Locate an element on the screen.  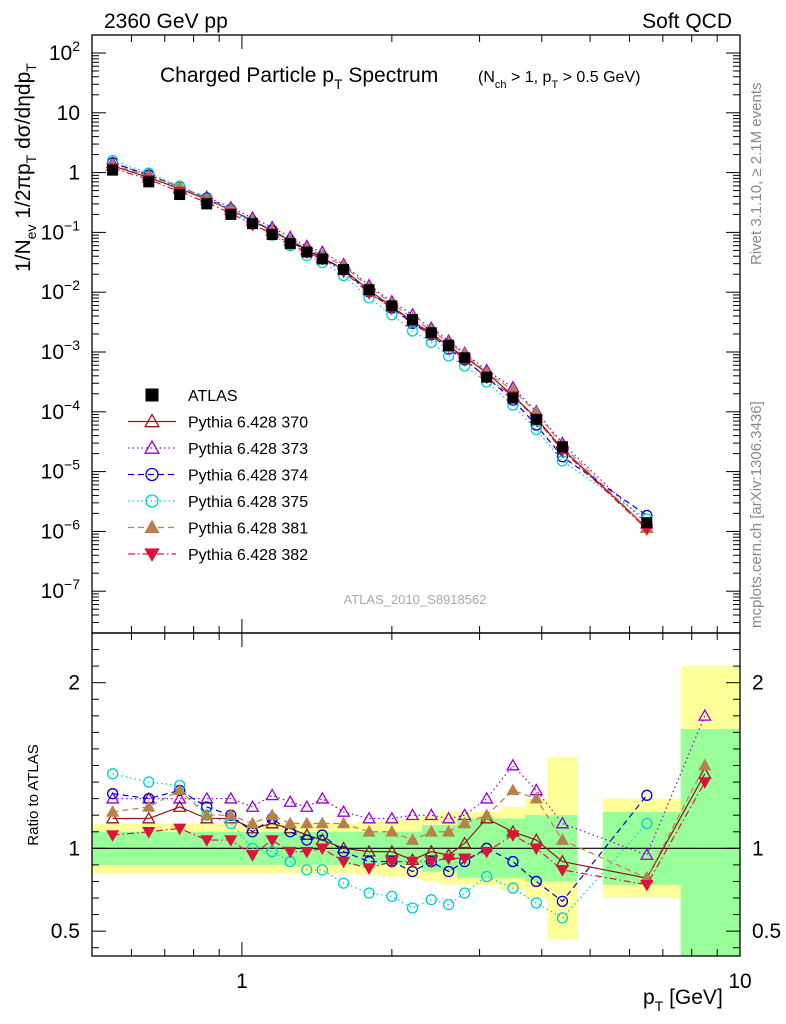
y-tick-label-ratio-right: 2 is located at coordinates (758, 683).